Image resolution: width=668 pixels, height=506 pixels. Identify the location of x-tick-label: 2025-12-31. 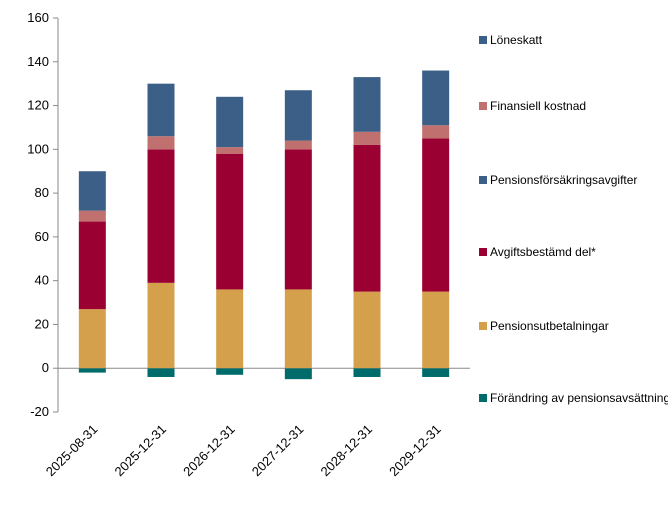
(140, 451).